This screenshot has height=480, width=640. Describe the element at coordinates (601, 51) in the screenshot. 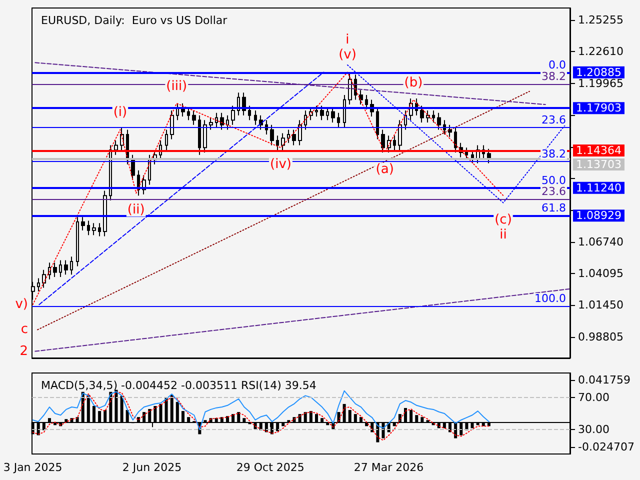

I see `y-tick-label: 1.22610` at that location.